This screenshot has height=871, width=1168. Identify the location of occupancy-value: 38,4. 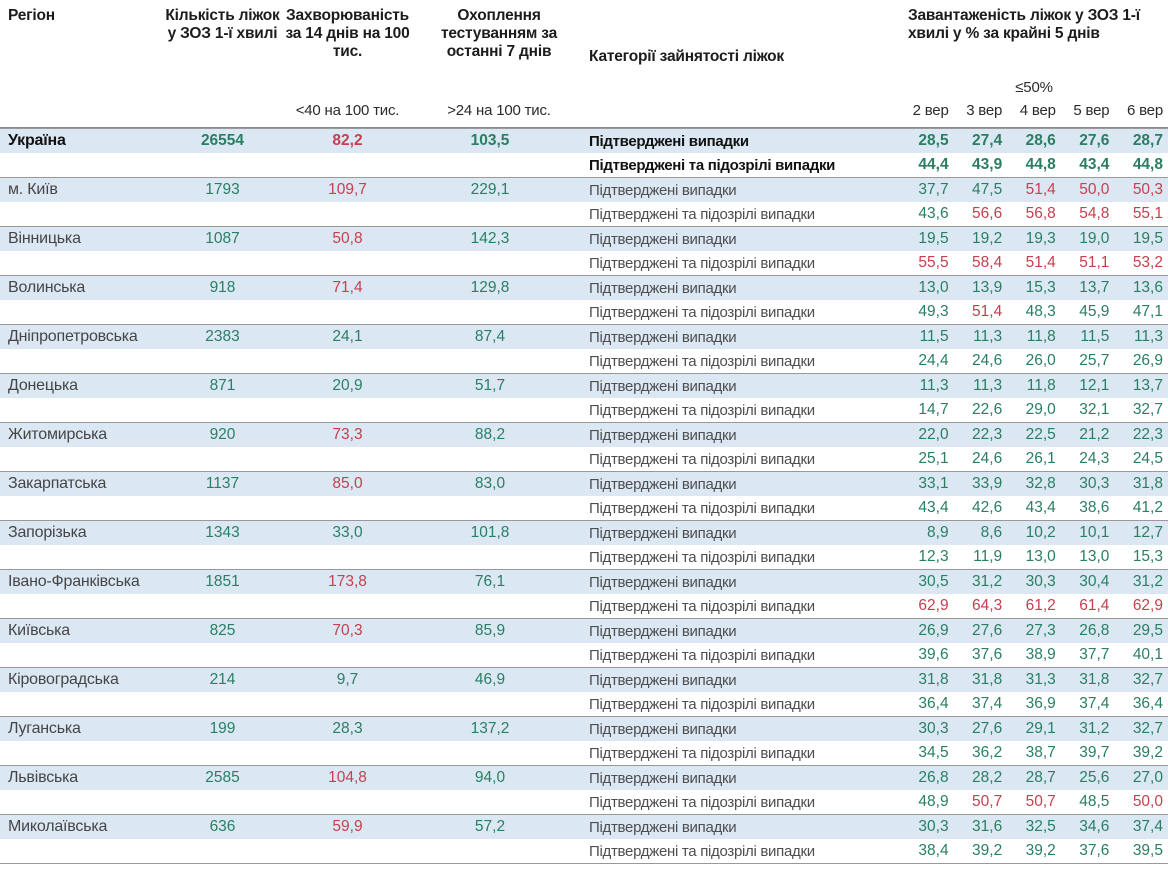
(933, 850).